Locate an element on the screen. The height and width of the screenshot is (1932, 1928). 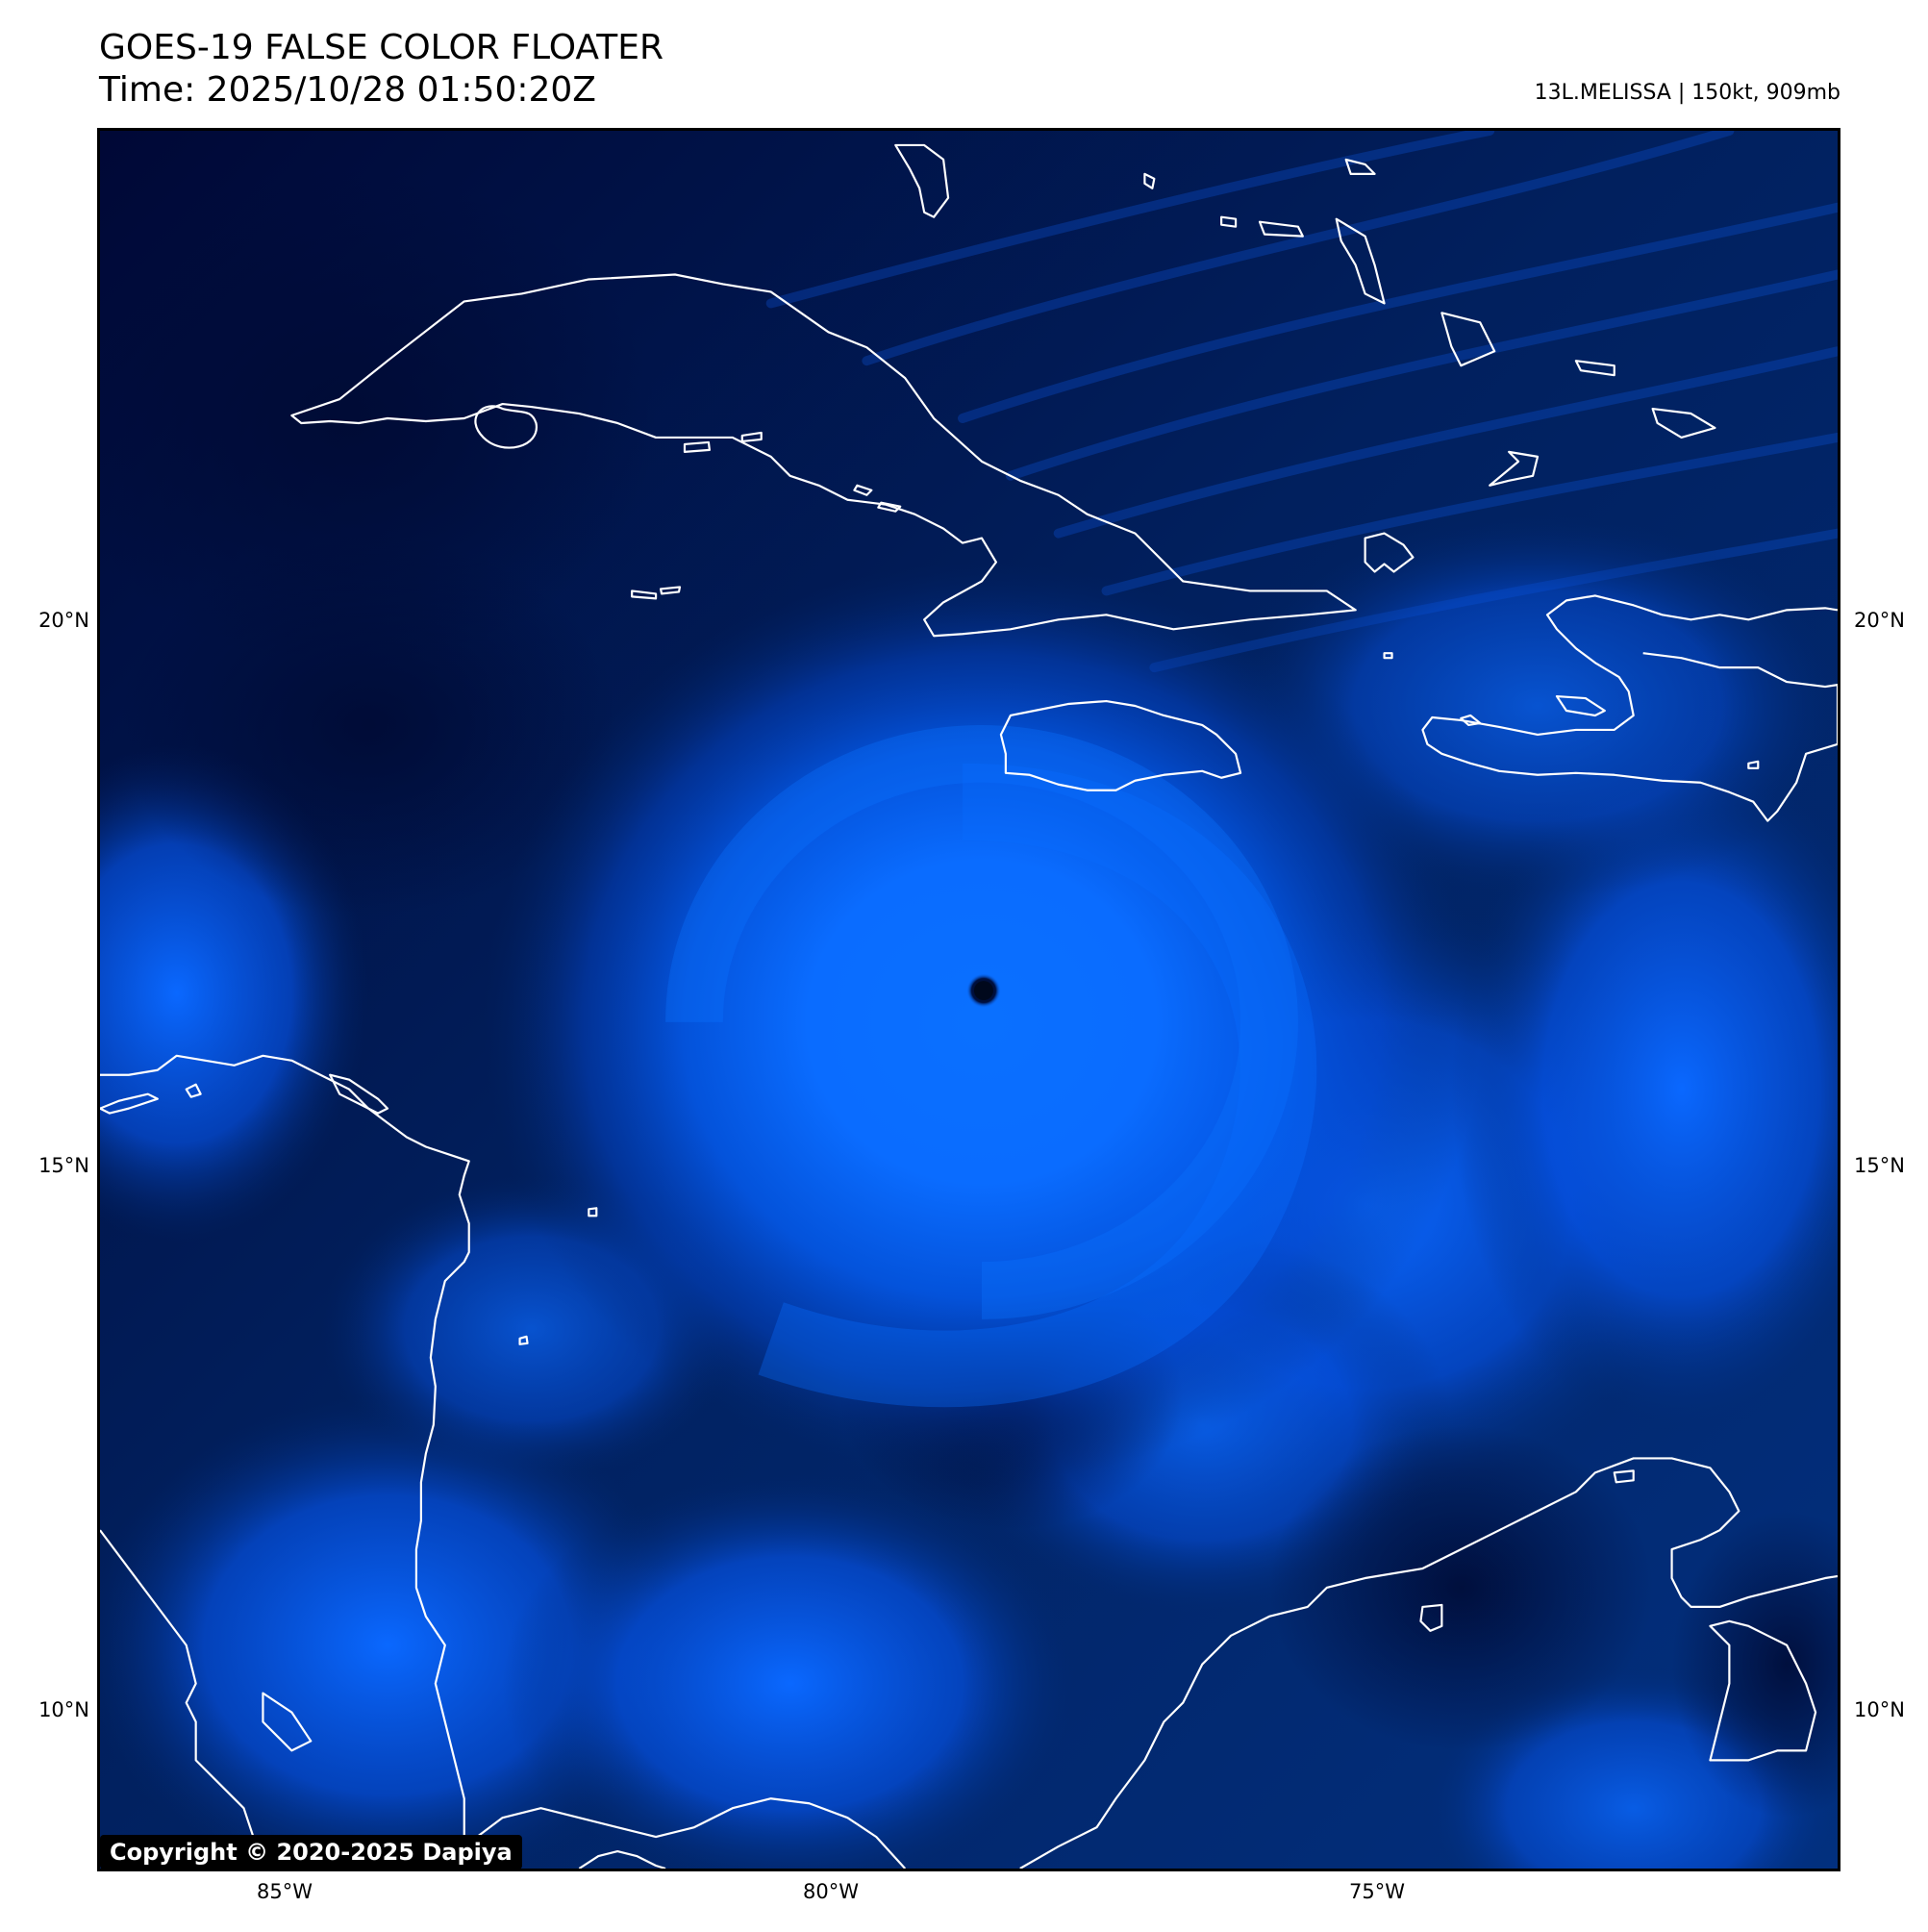
coastline-florida is located at coordinates (922, 180).